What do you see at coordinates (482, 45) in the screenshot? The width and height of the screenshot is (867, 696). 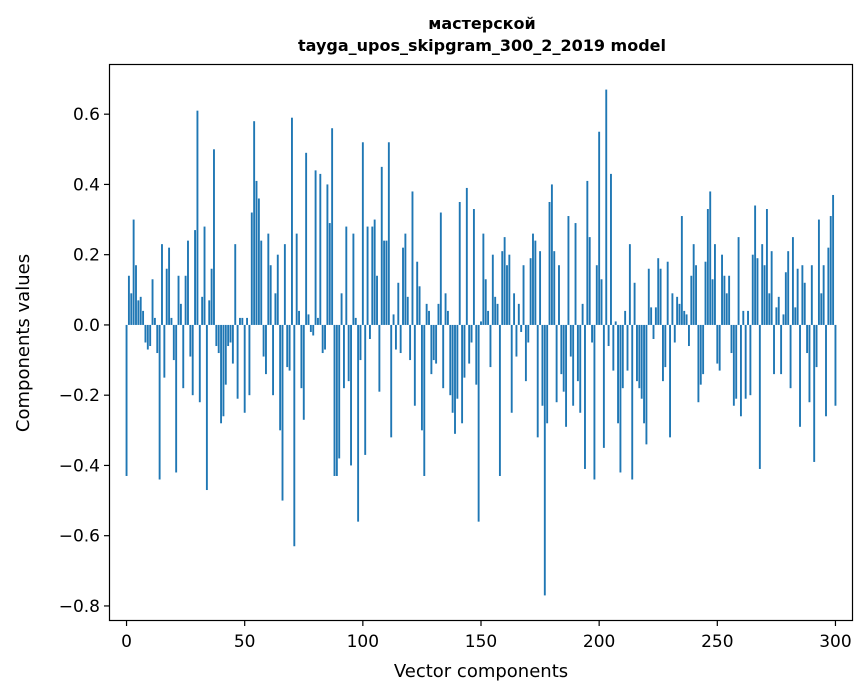 I see `chart-subtitle: tayga_upos_skipgram_300_2_2019 model` at bounding box center [482, 45].